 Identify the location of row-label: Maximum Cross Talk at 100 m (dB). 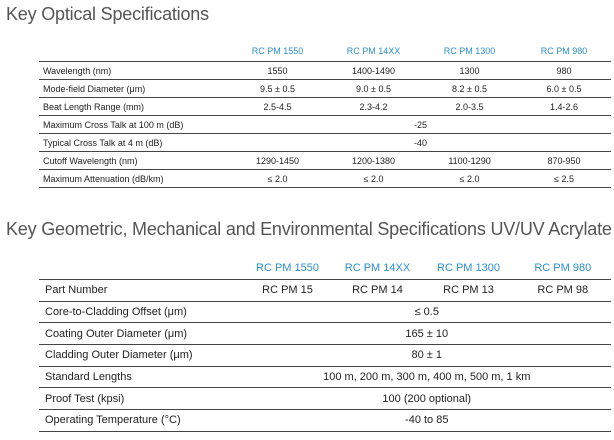
(134, 124).